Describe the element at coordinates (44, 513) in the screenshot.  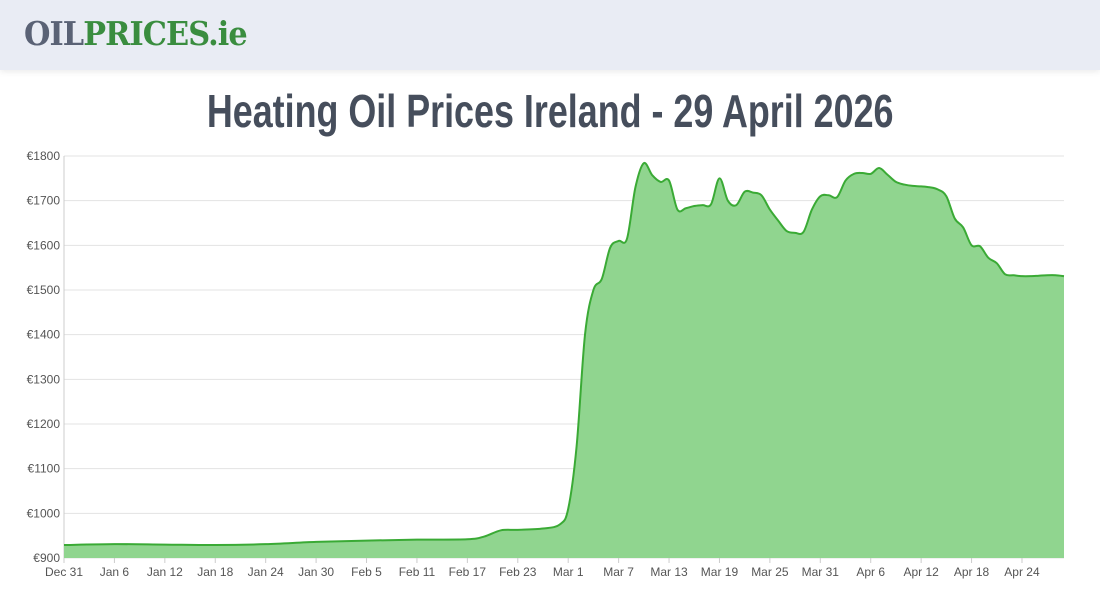
I see `y-tick-label: €1000` at that location.